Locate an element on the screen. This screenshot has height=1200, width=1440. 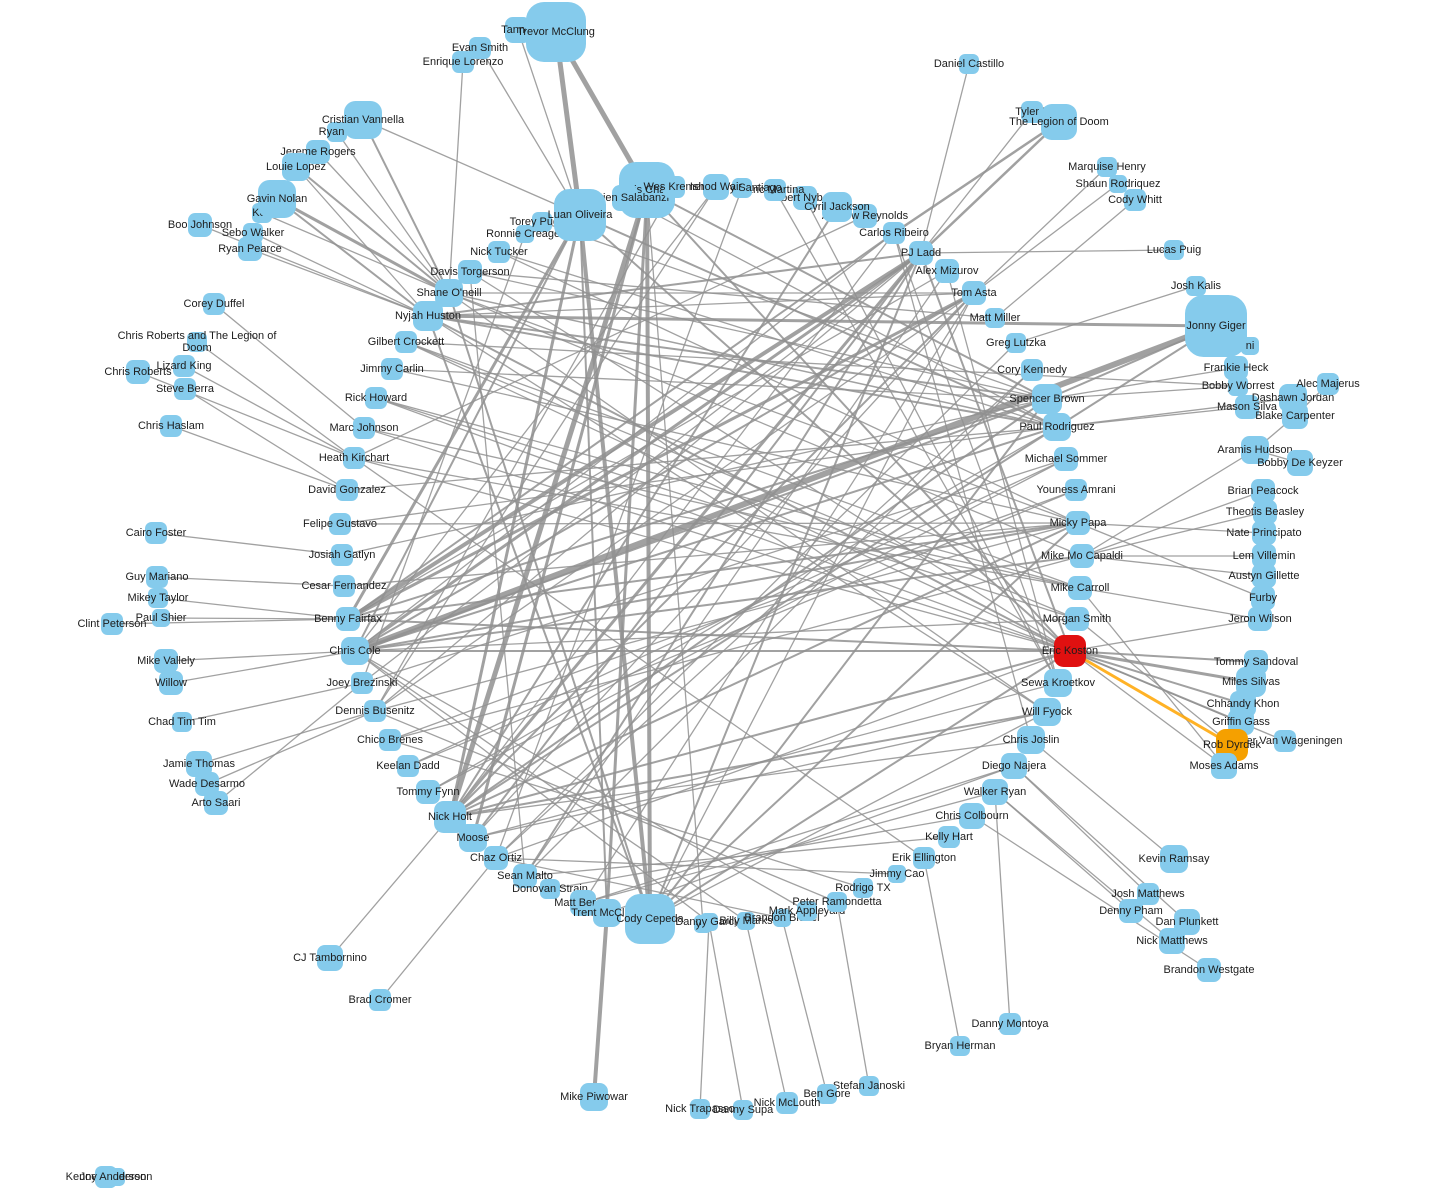
node-shape-mason-silva is located at coordinates (1247, 407).